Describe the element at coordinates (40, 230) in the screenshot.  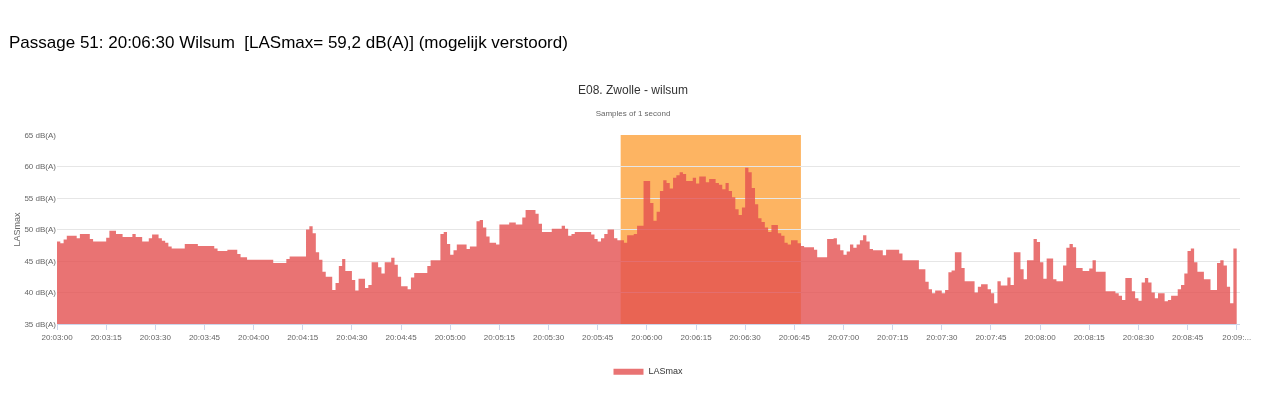
I see `y-tick-label: 50 dB(A)` at that location.